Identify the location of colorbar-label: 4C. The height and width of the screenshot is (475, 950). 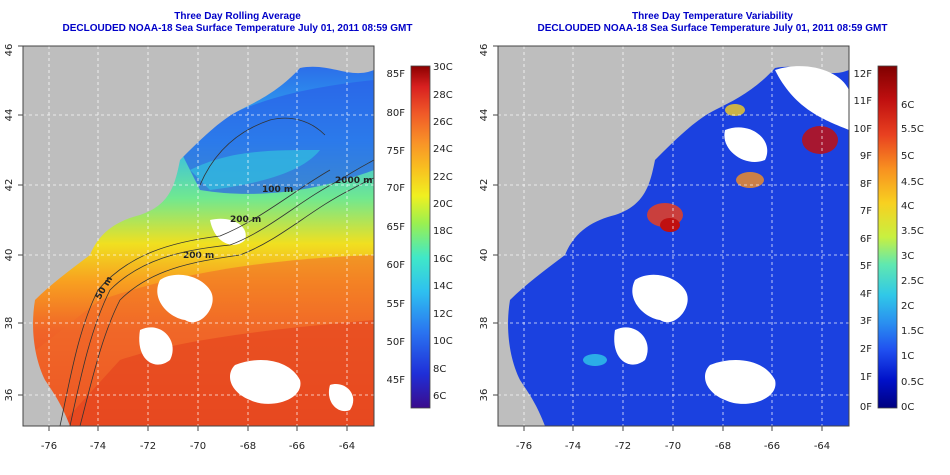
(907, 206).